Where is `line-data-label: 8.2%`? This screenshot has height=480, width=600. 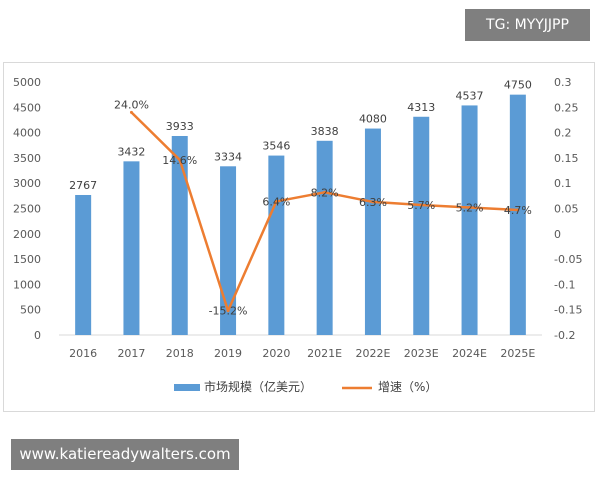 line-data-label: 8.2% is located at coordinates (325, 192).